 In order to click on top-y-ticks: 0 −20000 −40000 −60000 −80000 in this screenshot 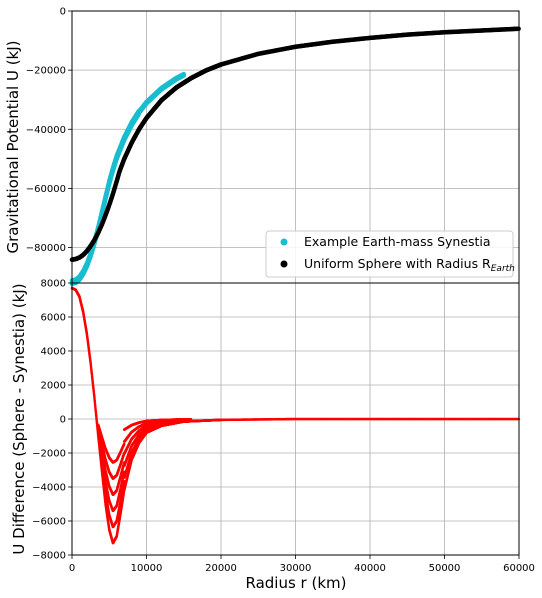, I will do `click(49, 130)`.